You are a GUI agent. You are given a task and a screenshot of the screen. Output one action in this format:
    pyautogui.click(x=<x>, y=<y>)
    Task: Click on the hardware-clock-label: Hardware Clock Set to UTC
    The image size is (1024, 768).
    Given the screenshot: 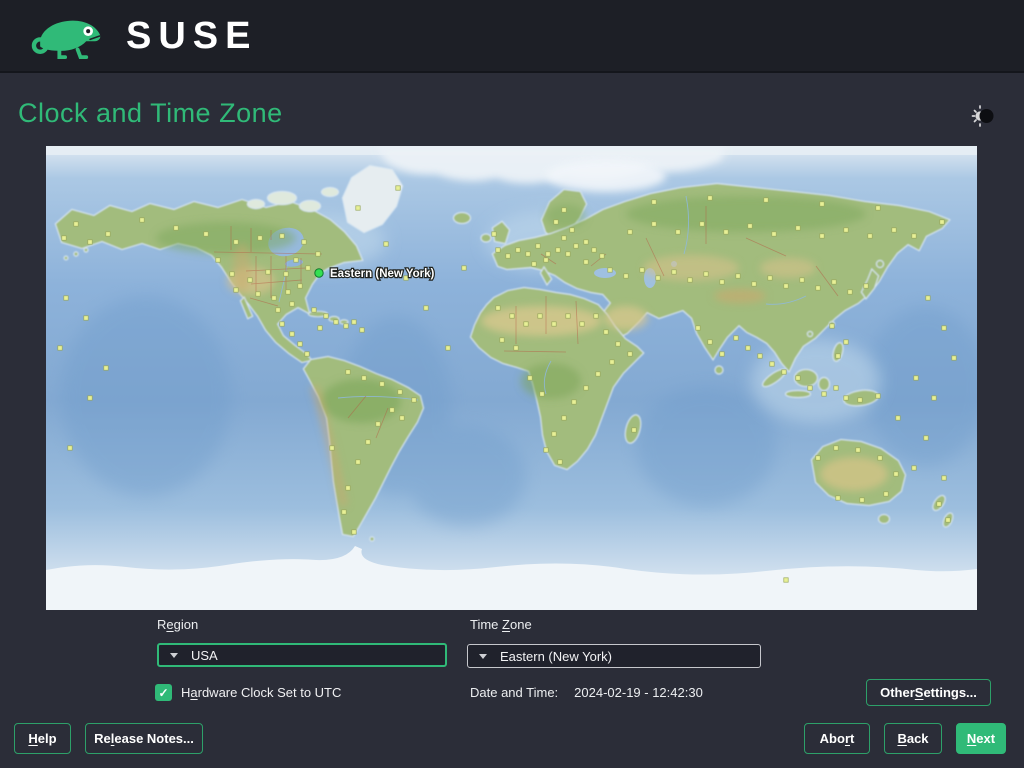 What is the action you would take?
    pyautogui.click(x=261, y=692)
    